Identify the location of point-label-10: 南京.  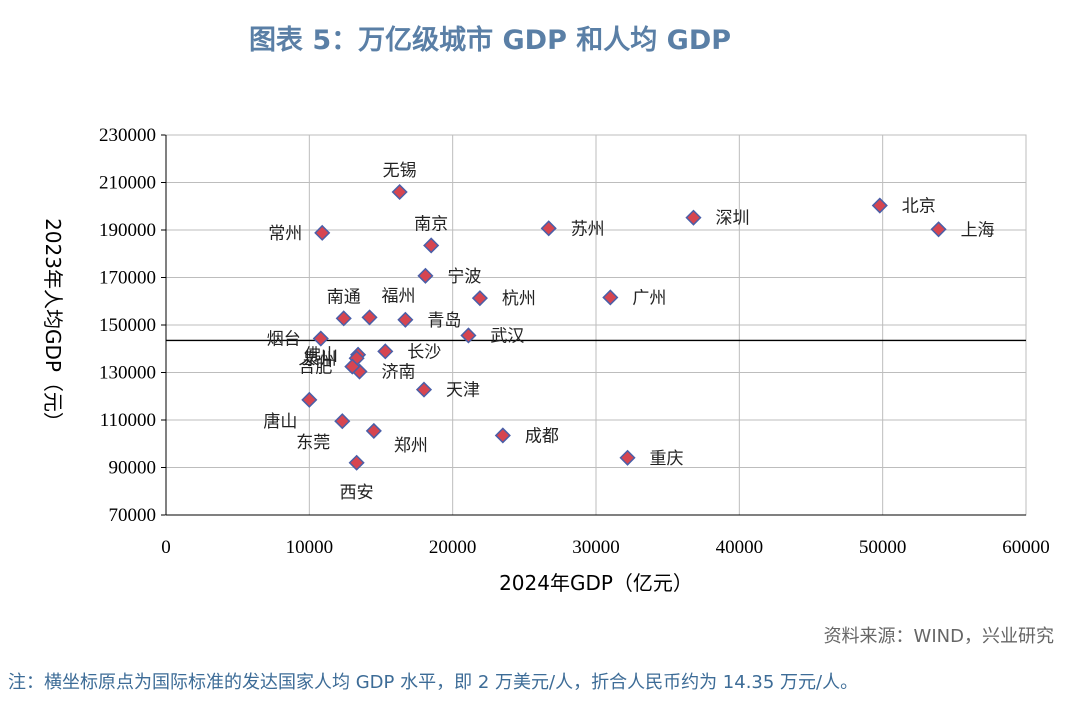
(431, 224).